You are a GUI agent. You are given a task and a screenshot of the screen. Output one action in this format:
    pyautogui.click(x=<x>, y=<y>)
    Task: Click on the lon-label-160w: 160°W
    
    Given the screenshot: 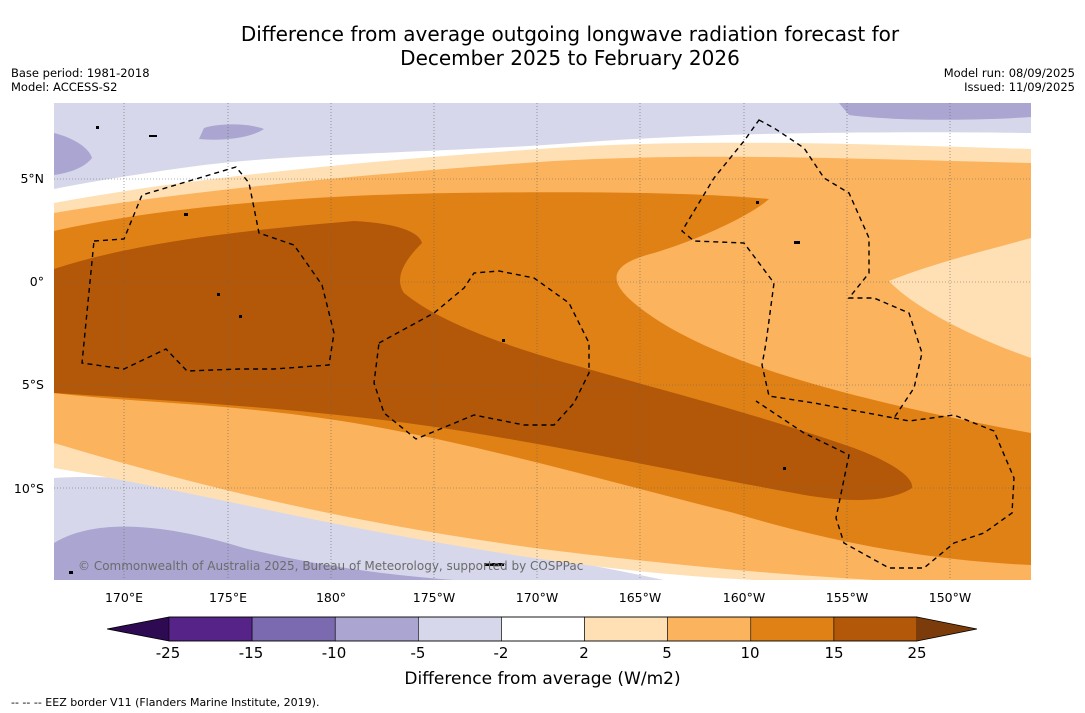 What is the action you would take?
    pyautogui.click(x=744, y=597)
    